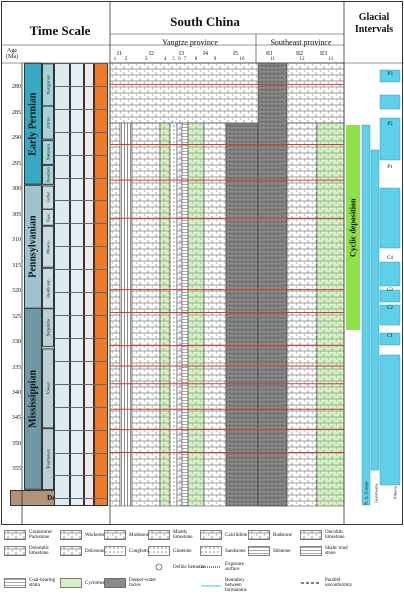 This screenshot has height=600, width=404. Describe the element at coordinates (323, 54) in the screenshot. I see `region-code-II3: II3` at that location.